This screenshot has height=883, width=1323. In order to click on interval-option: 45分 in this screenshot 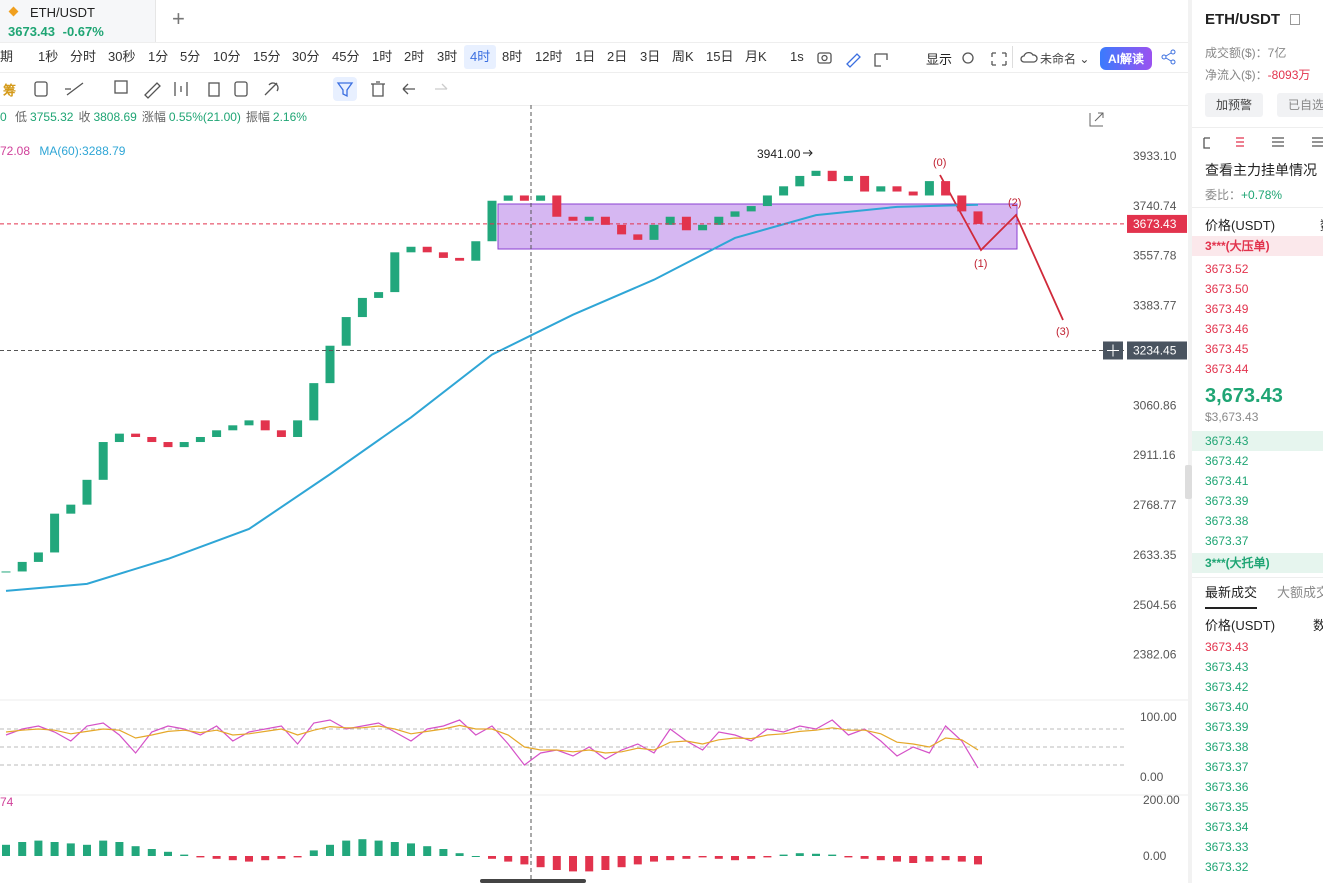, I will do `click(346, 56)`.